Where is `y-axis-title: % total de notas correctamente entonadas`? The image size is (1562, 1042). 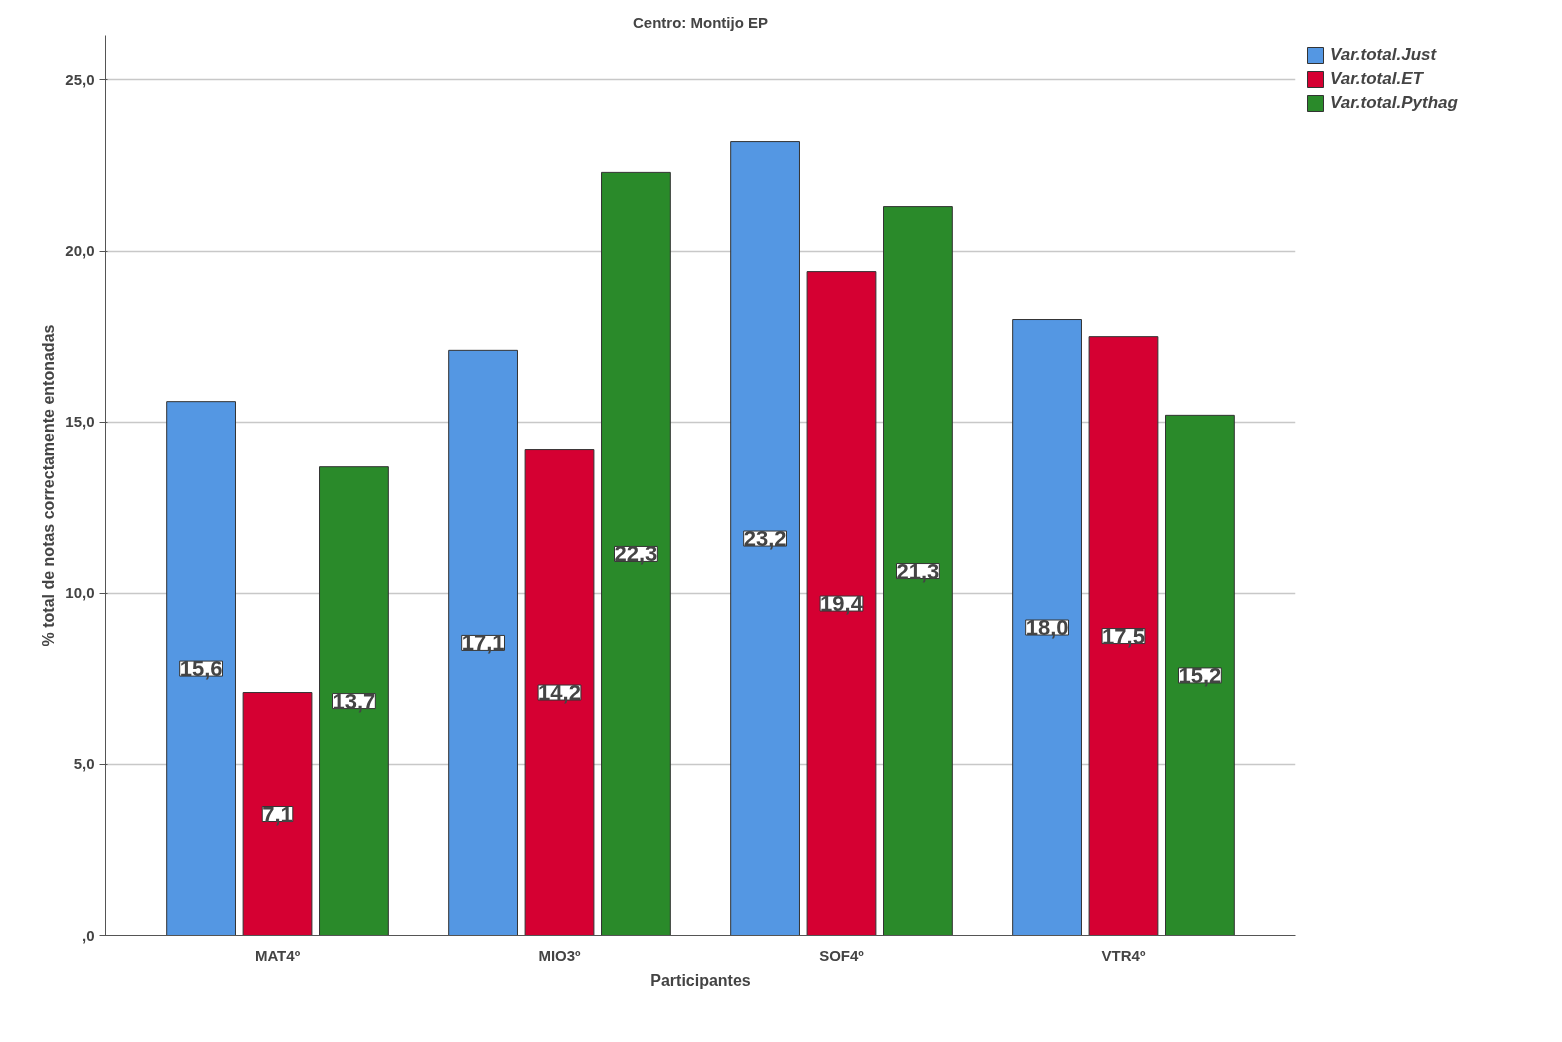 y-axis-title: % total de notas correctamente entonadas is located at coordinates (49, 485).